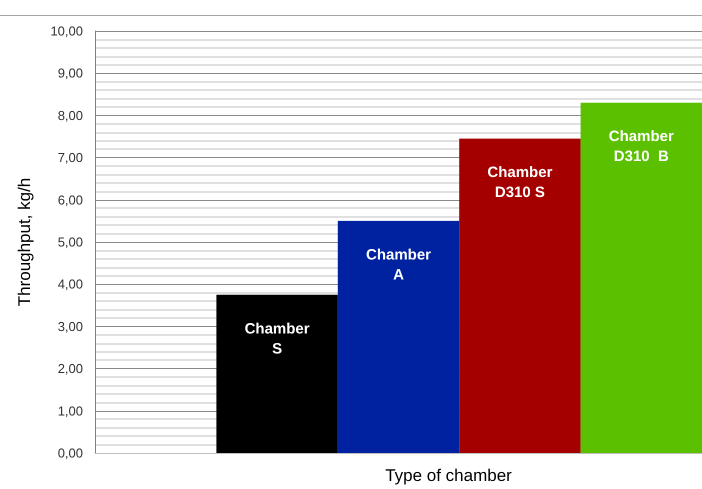 The height and width of the screenshot is (489, 702). What do you see at coordinates (641, 147) in the screenshot?
I see `x-tick-label: Chamber D310 B` at bounding box center [641, 147].